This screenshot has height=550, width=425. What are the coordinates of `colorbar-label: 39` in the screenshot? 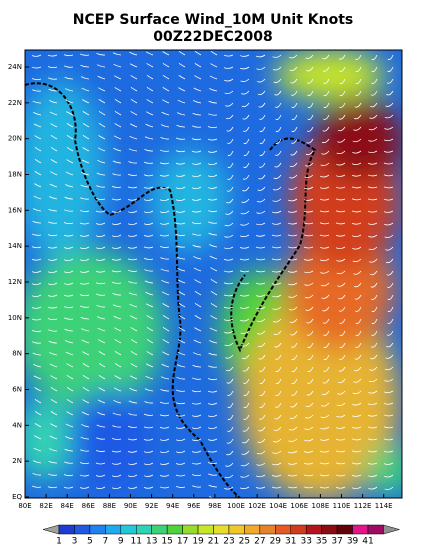 It's located at (353, 542).